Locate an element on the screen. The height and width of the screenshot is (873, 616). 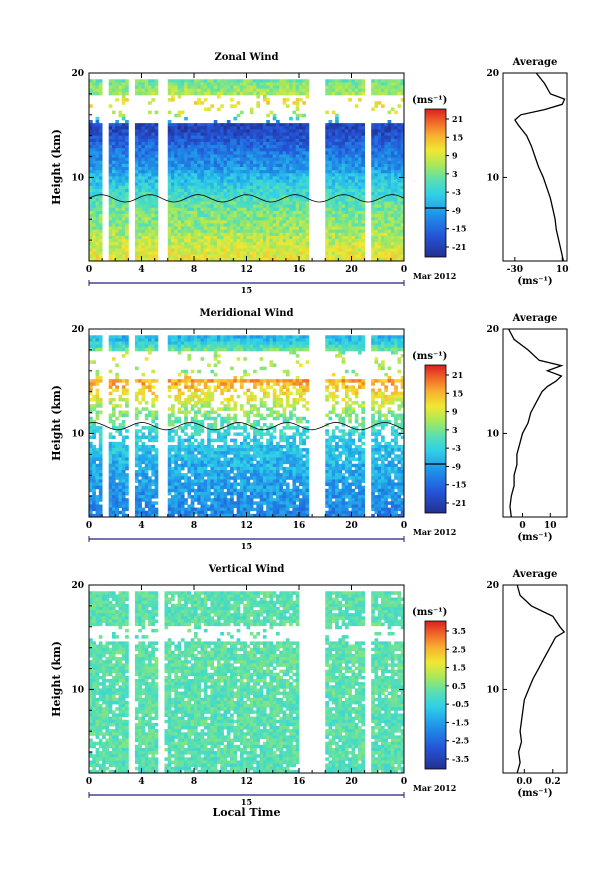
average-x-tick-label: 10 is located at coordinates (562, 270).